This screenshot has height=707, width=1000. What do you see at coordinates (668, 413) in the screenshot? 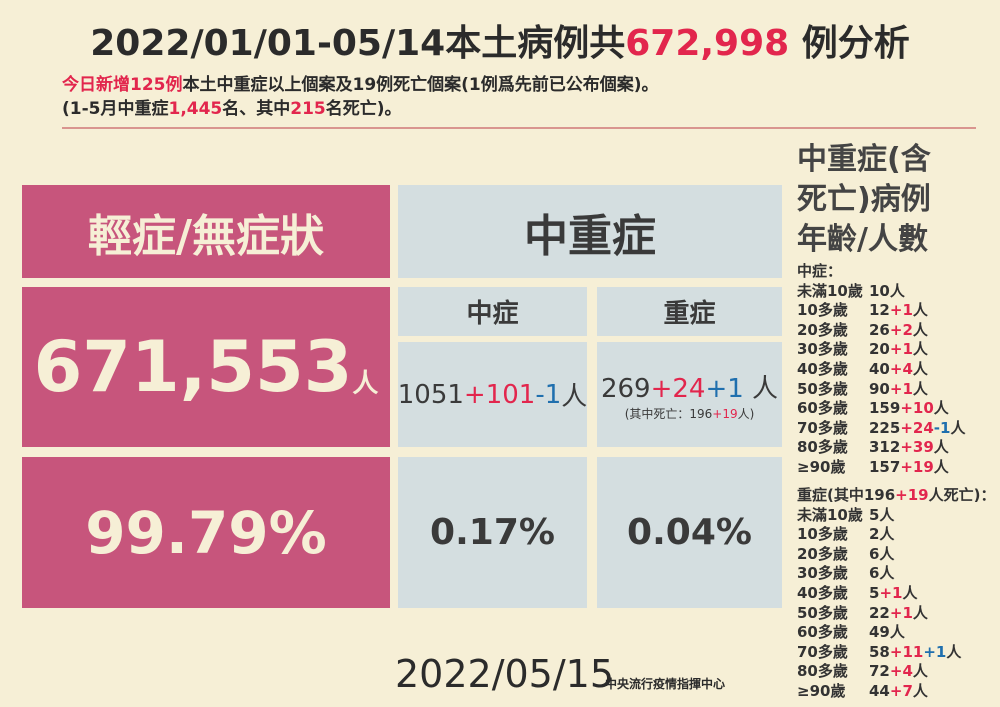
I see `text-segment: (其中死亡：196` at bounding box center [668, 413].